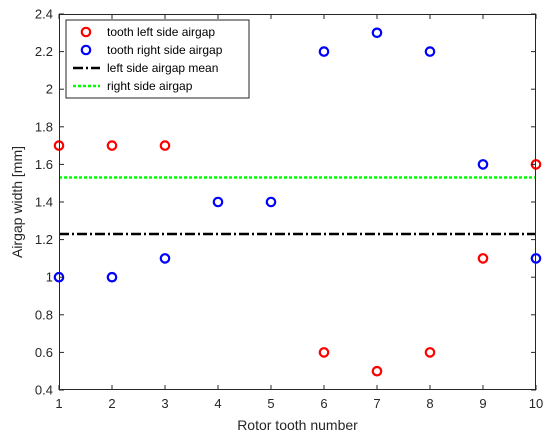 The height and width of the screenshot is (447, 550). What do you see at coordinates (164, 403) in the screenshot?
I see `x-tick-label: 3` at bounding box center [164, 403].